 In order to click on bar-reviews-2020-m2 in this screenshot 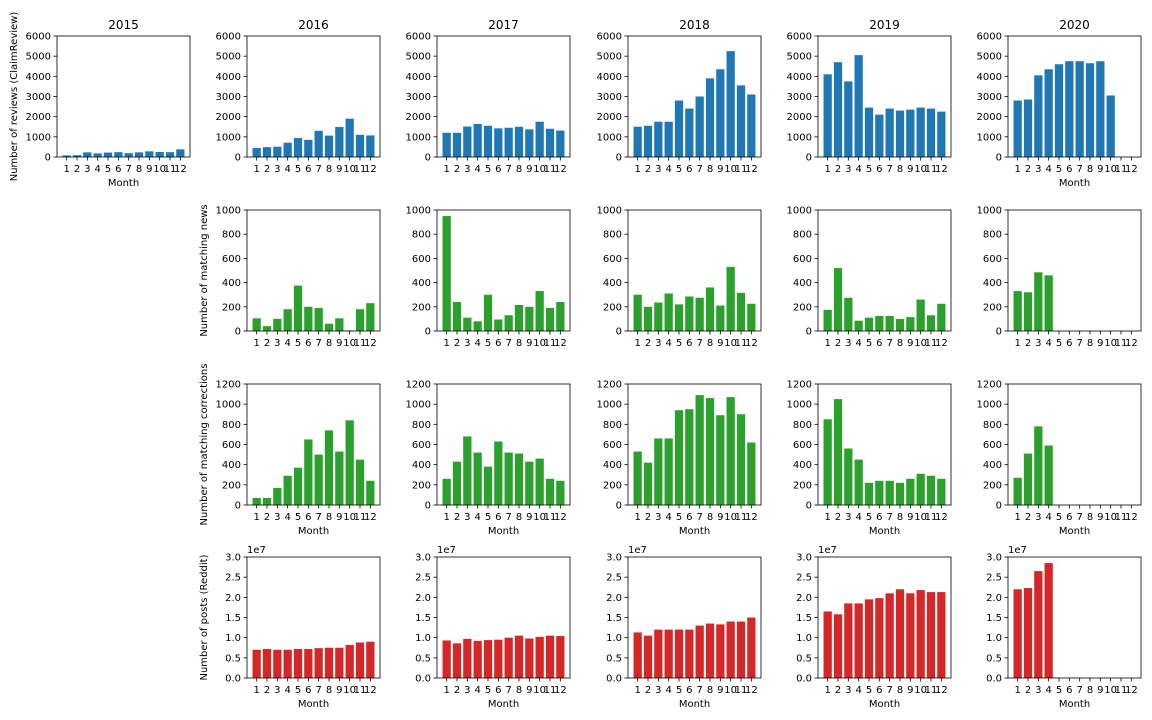, I will do `click(1028, 128)`.